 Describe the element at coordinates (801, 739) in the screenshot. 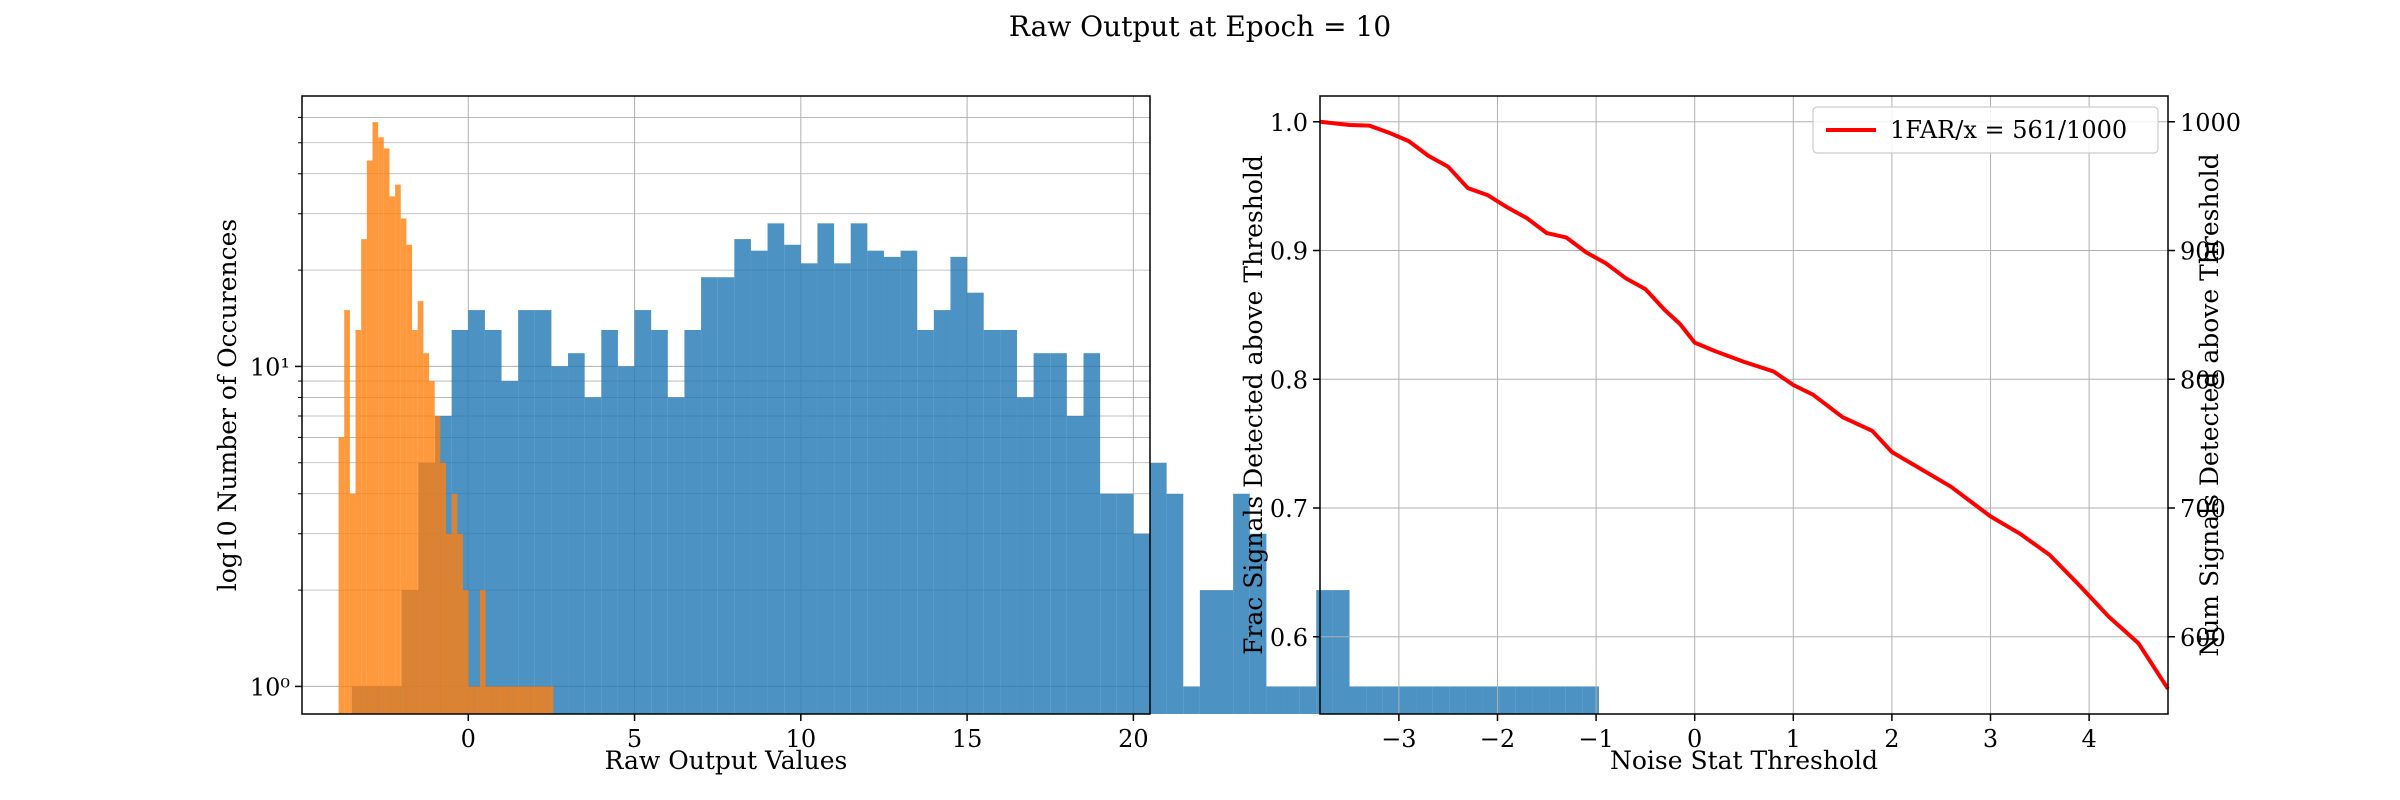

I see `left-x-tick-label: 10` at that location.